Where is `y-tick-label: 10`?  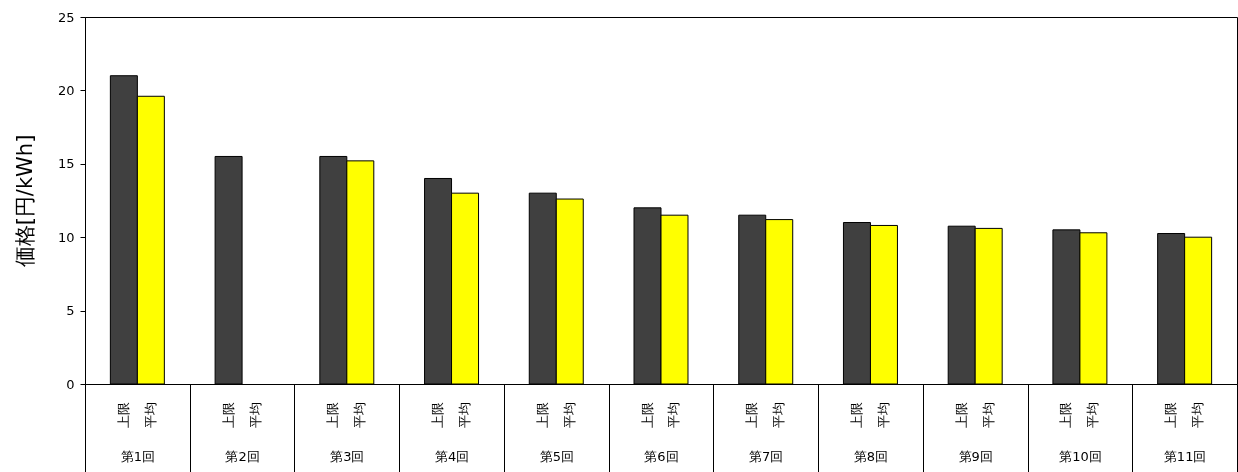 y-tick-label: 10 is located at coordinates (66, 237).